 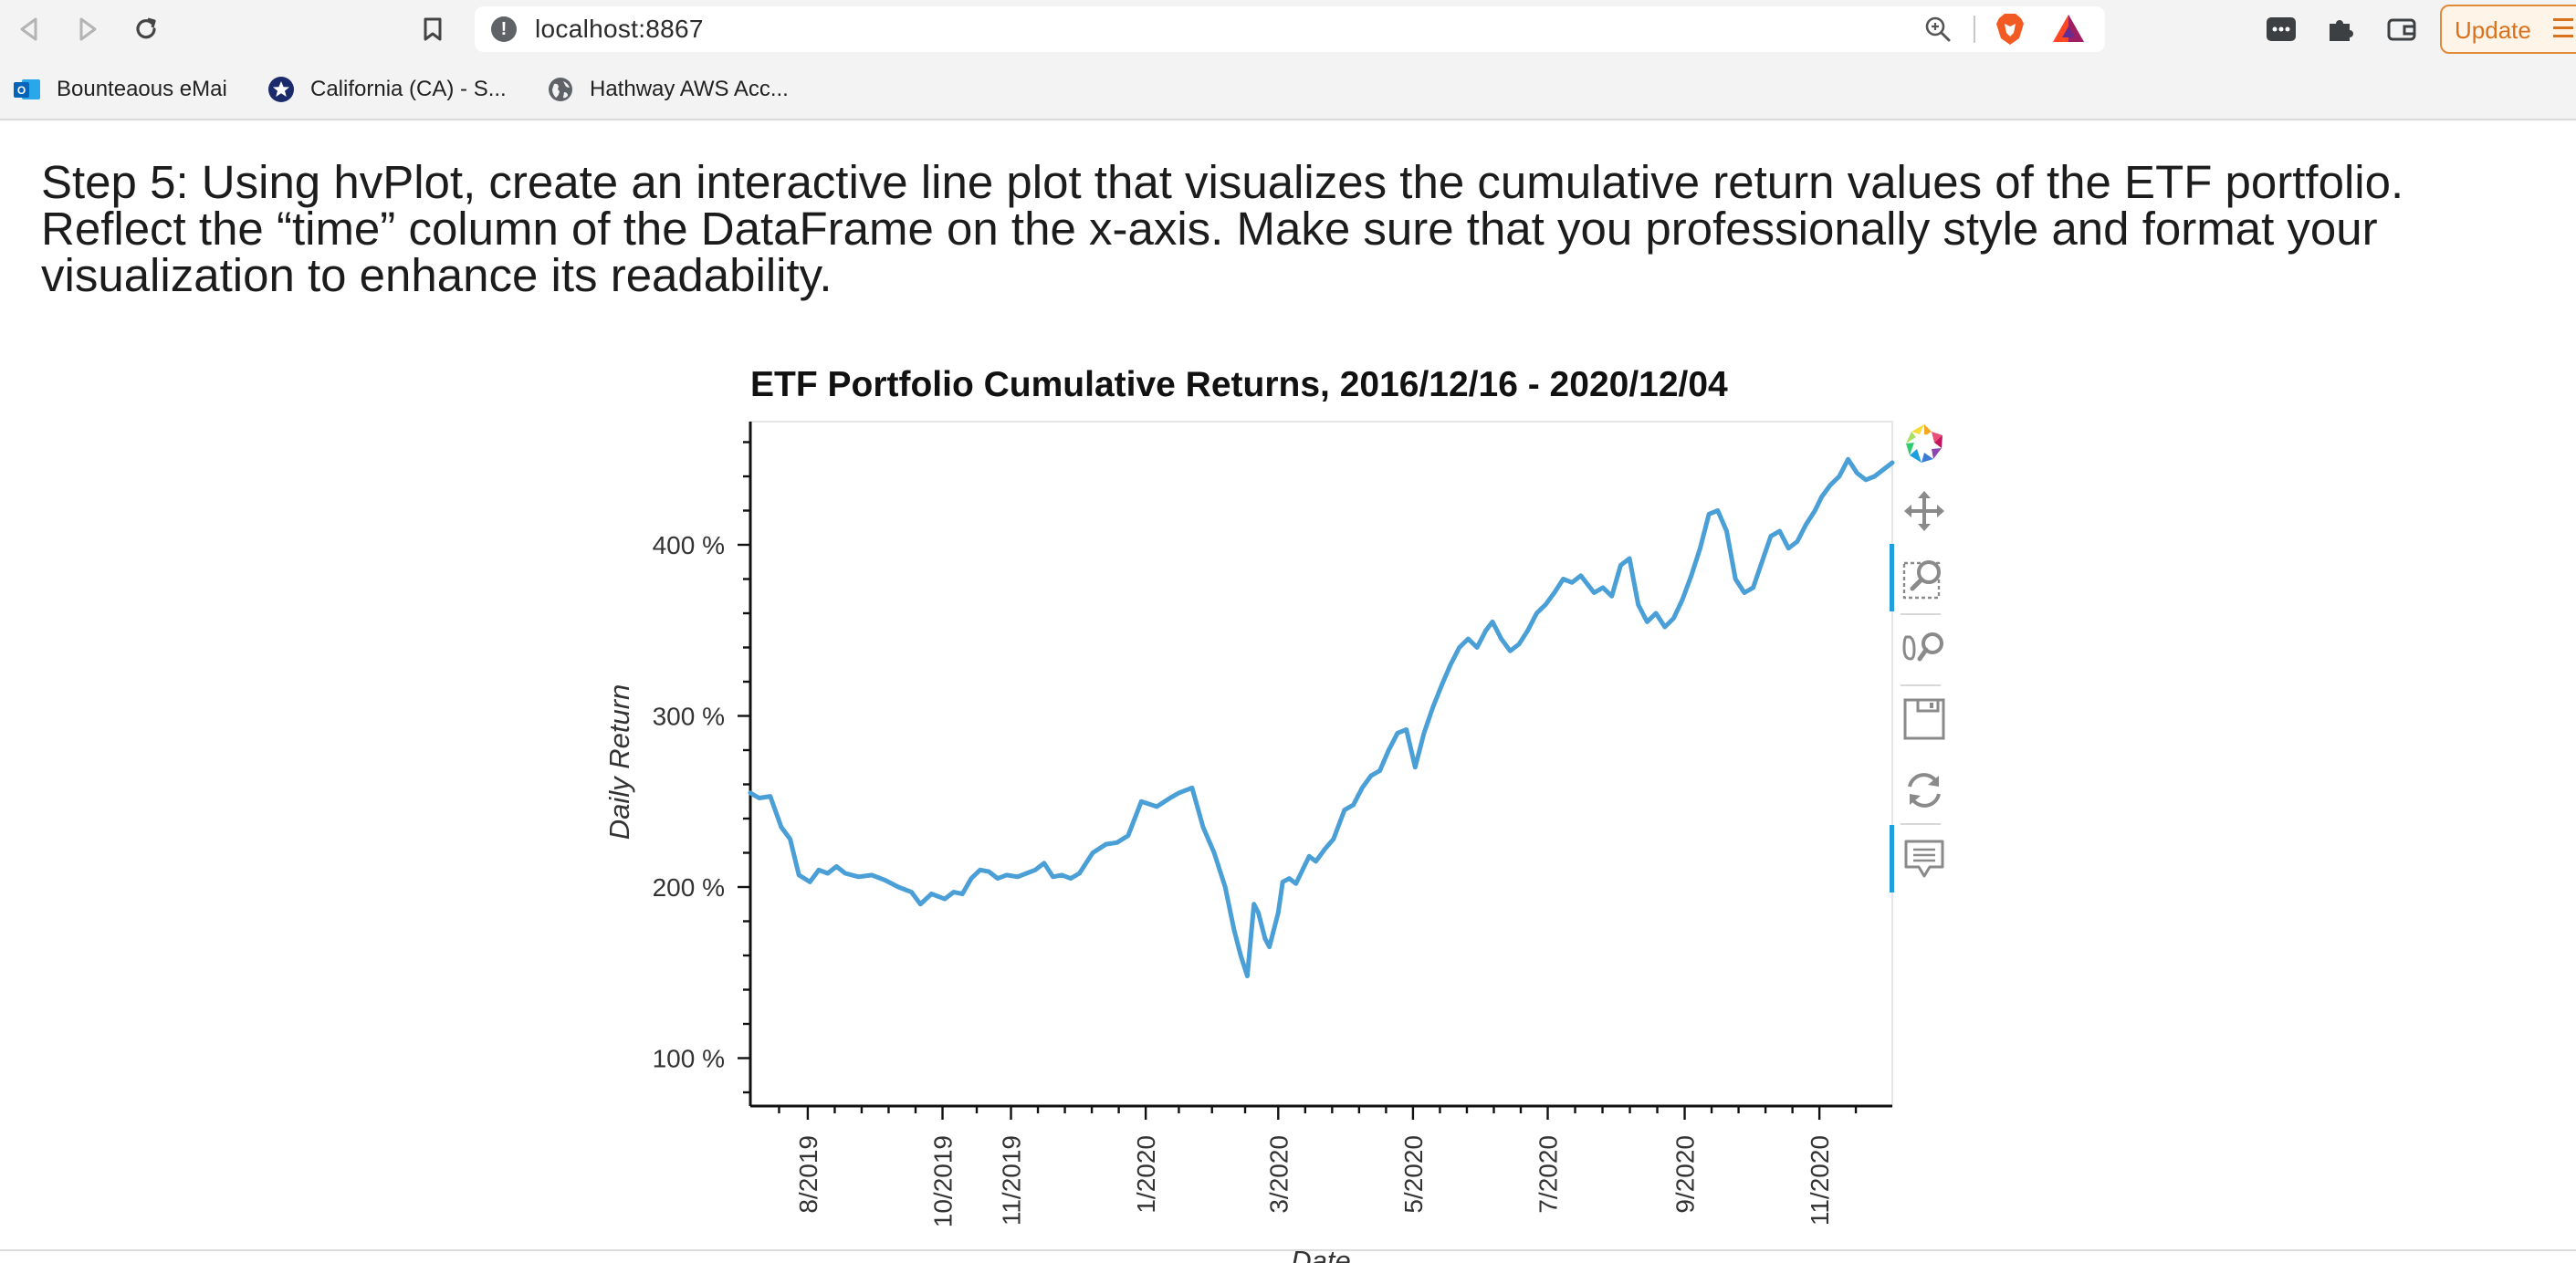 I want to click on site-info-icon: !, so click(x=504, y=29).